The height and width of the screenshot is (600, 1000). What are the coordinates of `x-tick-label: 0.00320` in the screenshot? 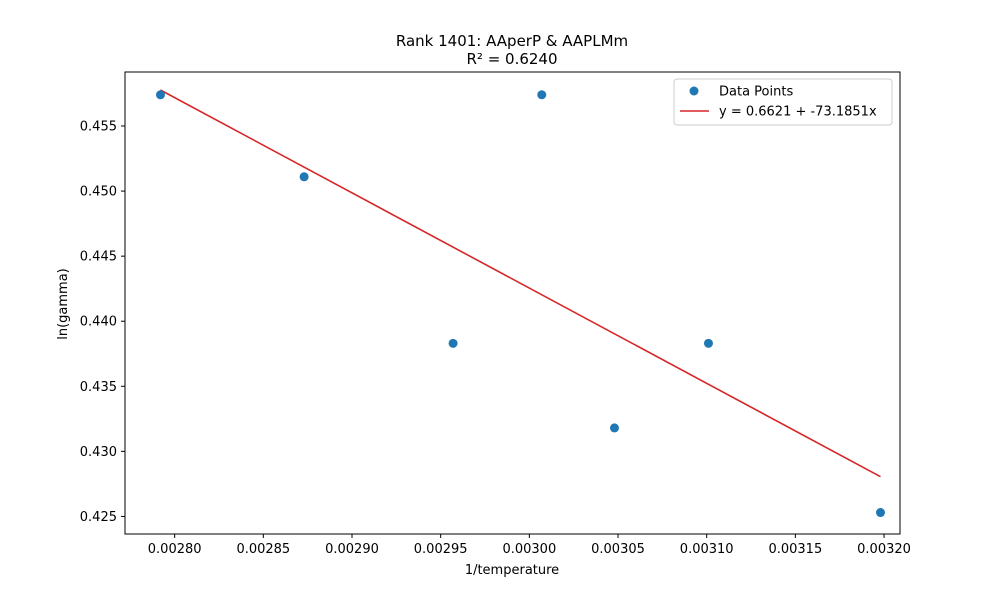 It's located at (884, 549).